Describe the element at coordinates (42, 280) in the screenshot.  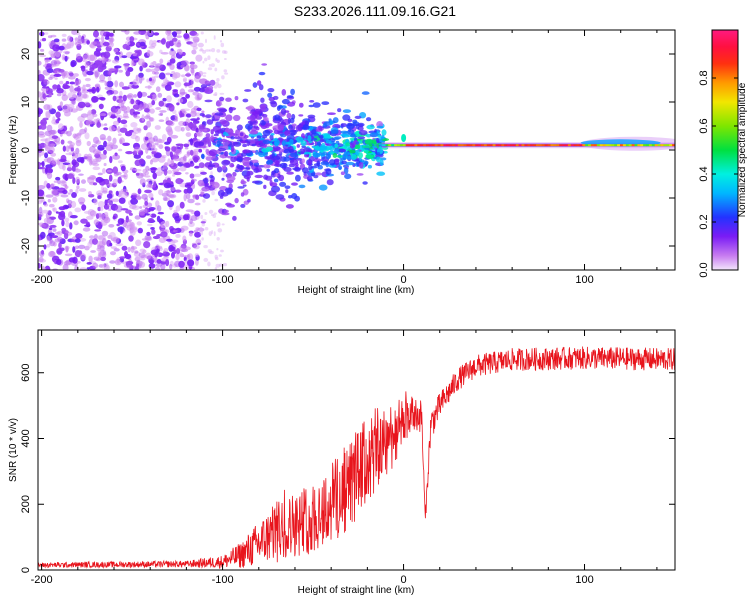
I see `x-tick-label: -200` at that location.